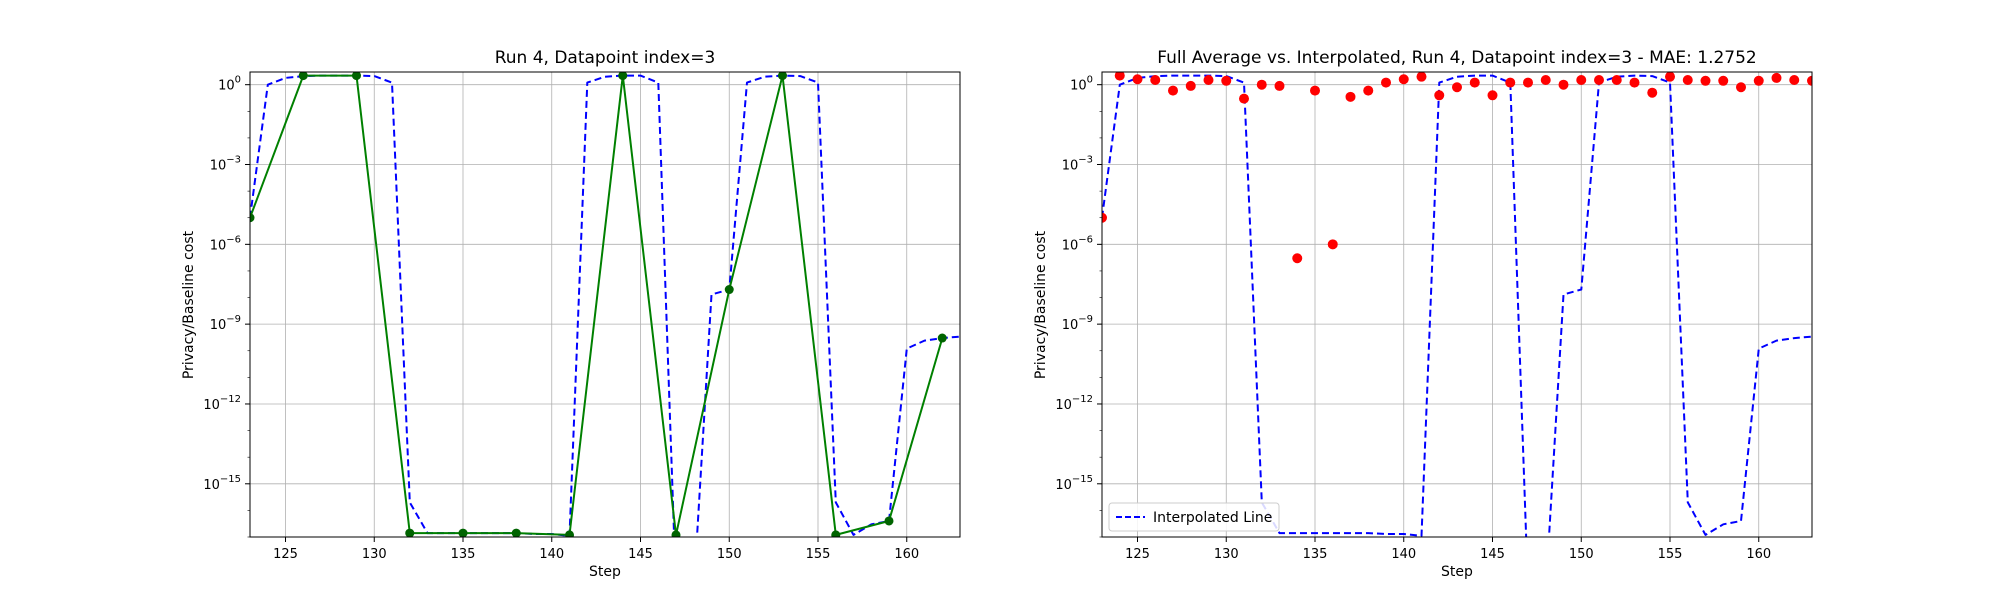 This screenshot has height=600, width=2000. Describe the element at coordinates (189, 304) in the screenshot. I see `left-y-axis-label: Privacy/Baseline cost` at that location.